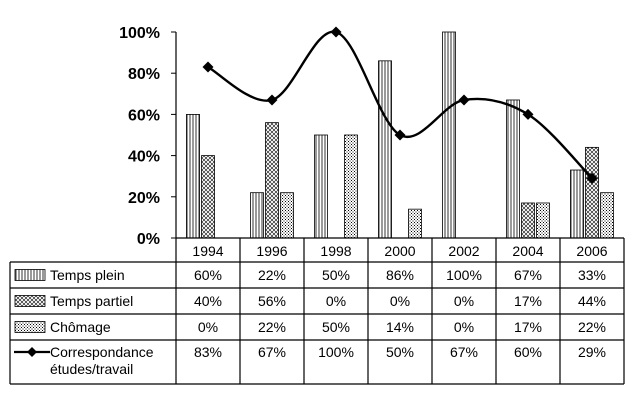 The height and width of the screenshot is (400, 640). What do you see at coordinates (208, 197) in the screenshot?
I see `bar-temps-partiel-1994` at bounding box center [208, 197].